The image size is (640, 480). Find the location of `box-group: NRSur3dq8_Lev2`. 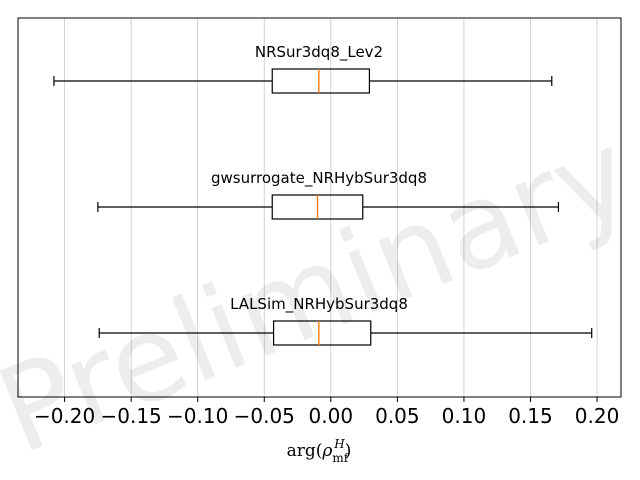

box-group: NRSur3dq8_Lev2 is located at coordinates (303, 68).